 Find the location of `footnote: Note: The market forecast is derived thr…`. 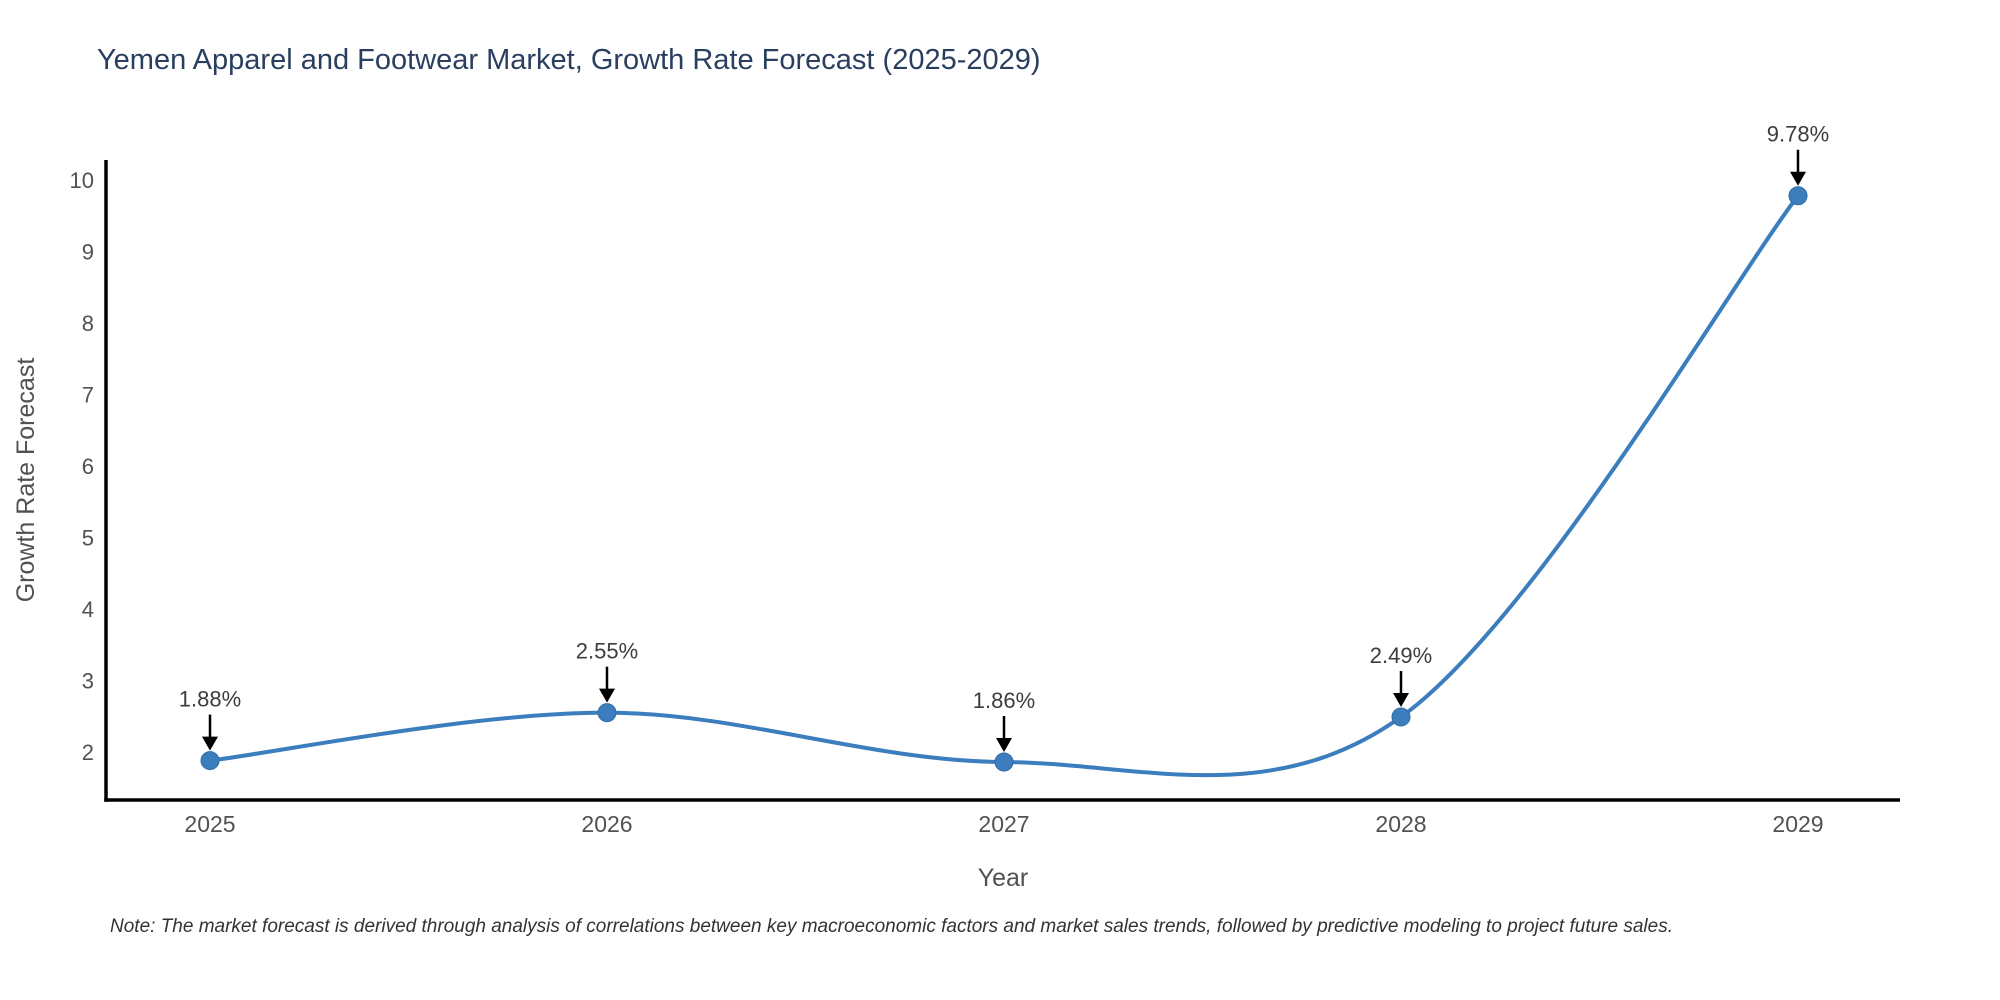

footnote: Note: The market forecast is derived thr… is located at coordinates (891, 926).